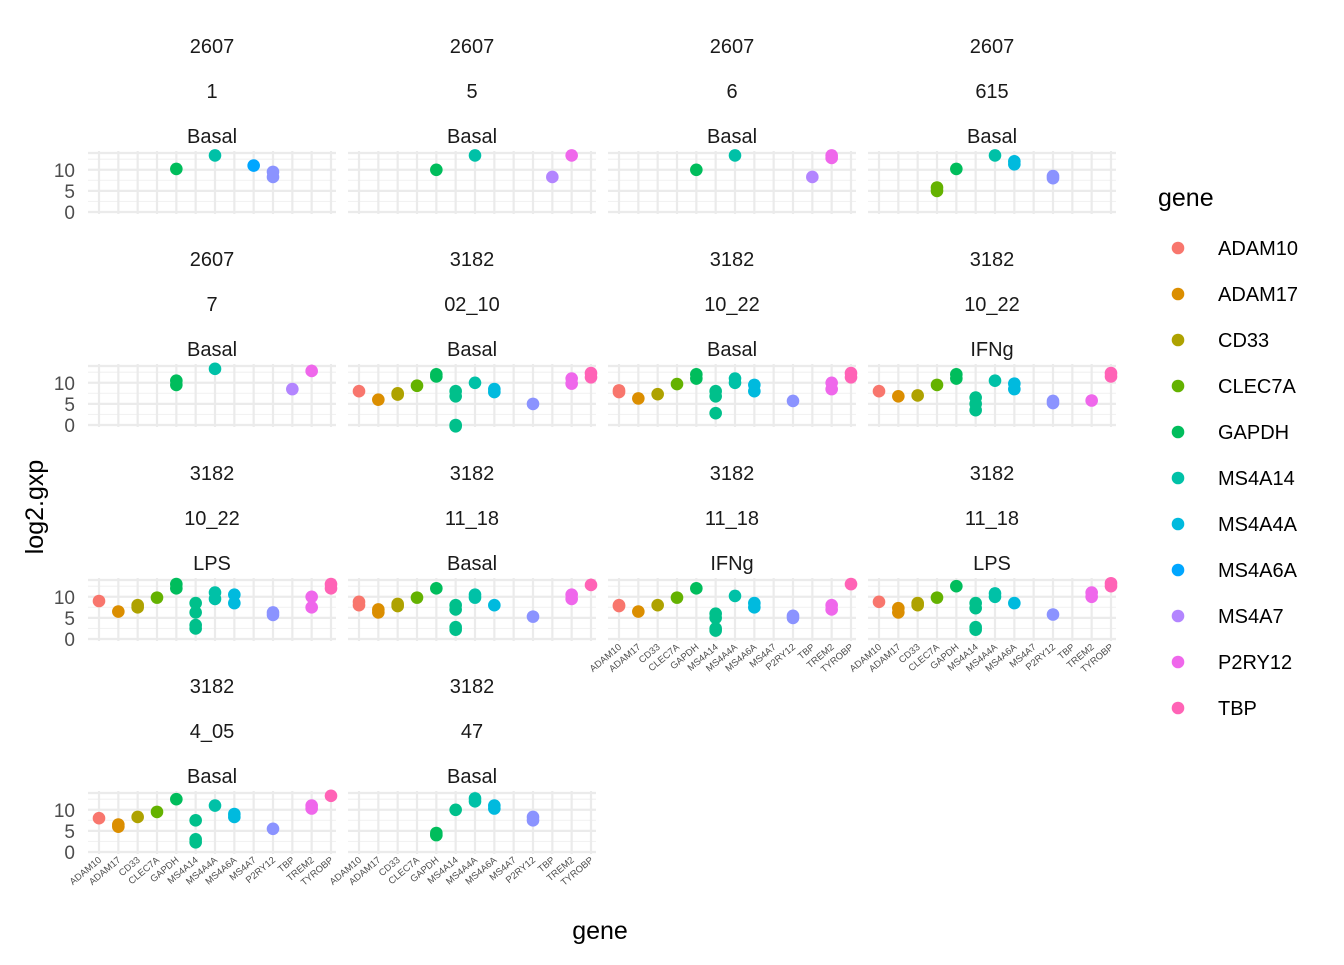 The image size is (1344, 965). What do you see at coordinates (1243, 341) in the screenshot?
I see `legend-label: CD33` at bounding box center [1243, 341].